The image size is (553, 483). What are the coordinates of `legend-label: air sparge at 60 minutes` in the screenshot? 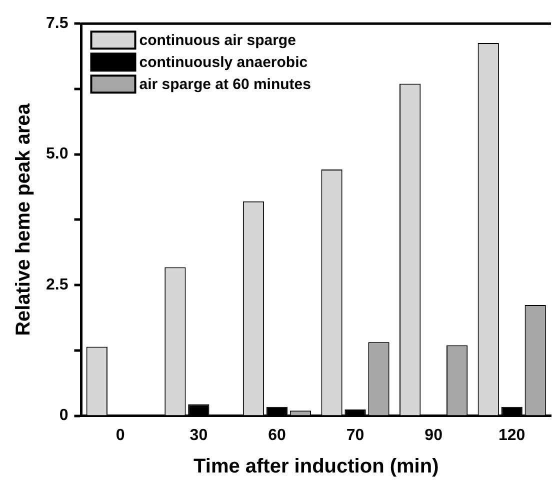 It's located at (225, 85).